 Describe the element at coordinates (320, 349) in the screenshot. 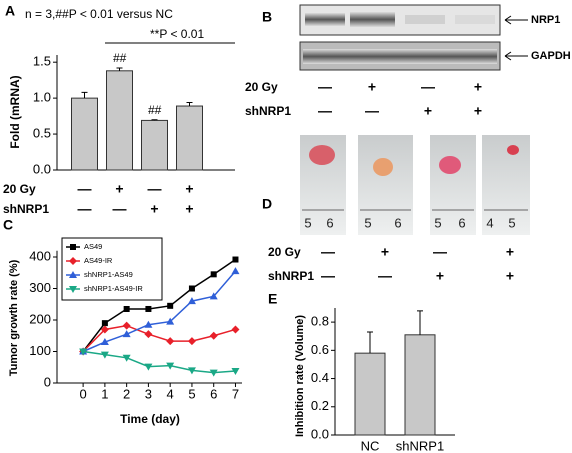

I see `y-tick-label: 0.6` at that location.